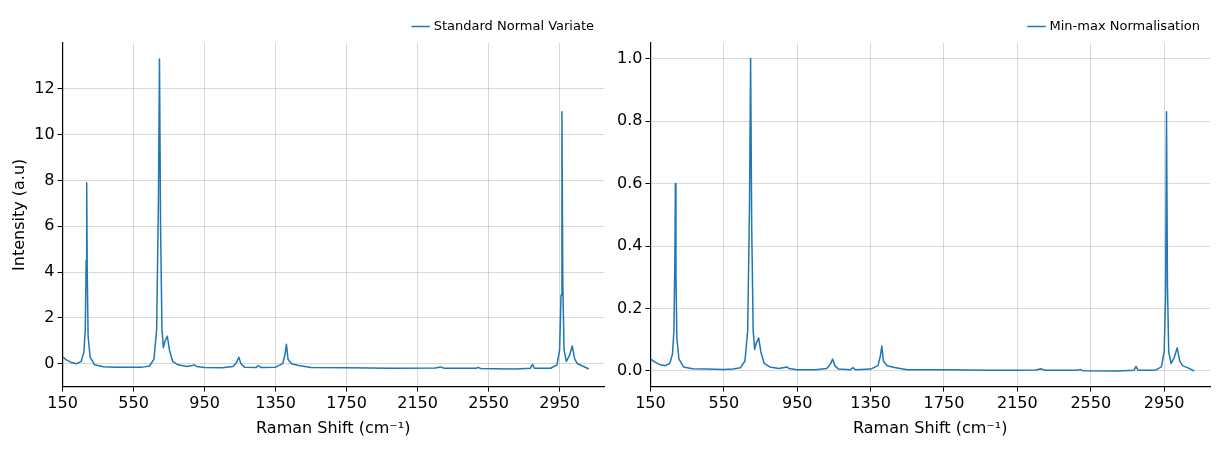  Describe the element at coordinates (513, 25) in the screenshot. I see `legend-label: Standard Normal Variate` at that location.